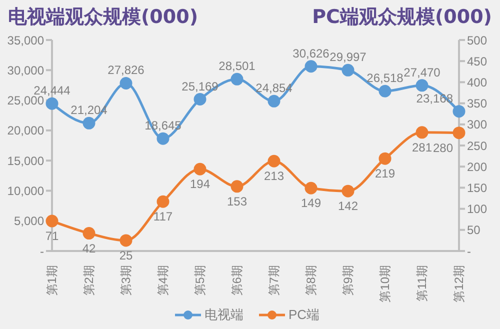 The height and width of the screenshot is (329, 500). I want to click on x-tick-label: 第5期, so click(200, 280).